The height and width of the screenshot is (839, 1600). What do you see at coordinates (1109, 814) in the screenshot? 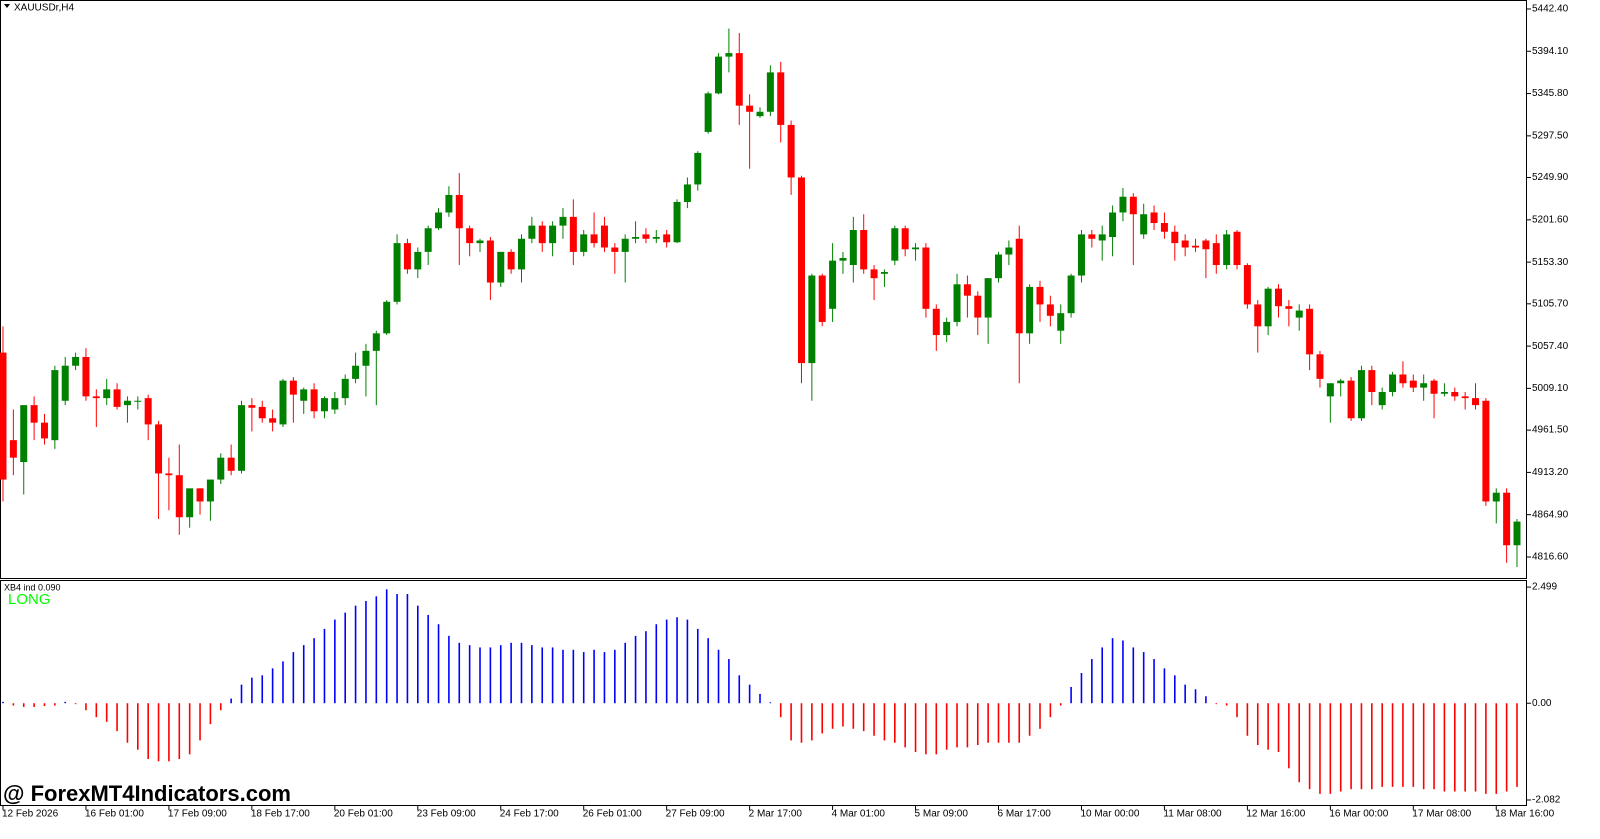
I see `x-tick-label: 10 Mar 00:00` at bounding box center [1109, 814].